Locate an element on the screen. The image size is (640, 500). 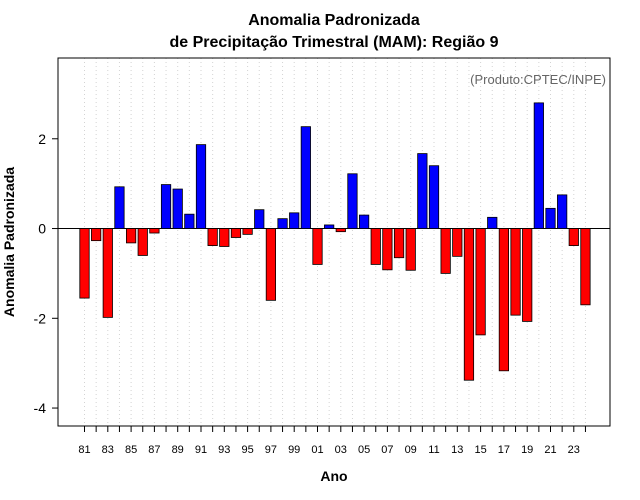
y-axis: -4 -2 0 2 is located at coordinates (46, 273).